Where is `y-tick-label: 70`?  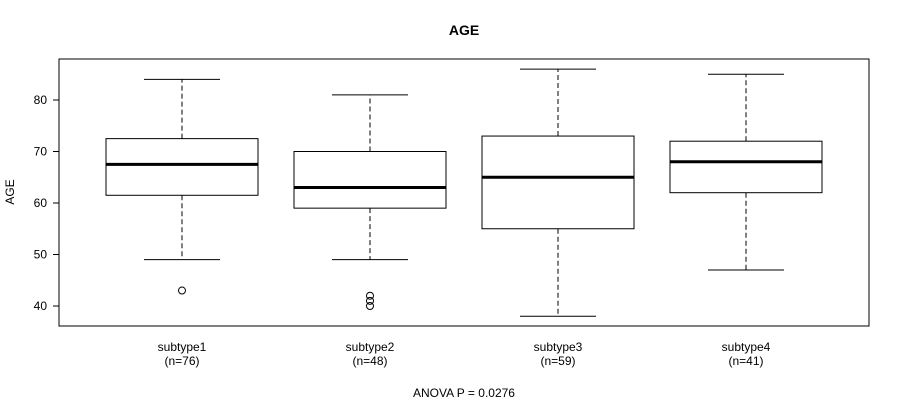
y-tick-label: 70 is located at coordinates (41, 152).